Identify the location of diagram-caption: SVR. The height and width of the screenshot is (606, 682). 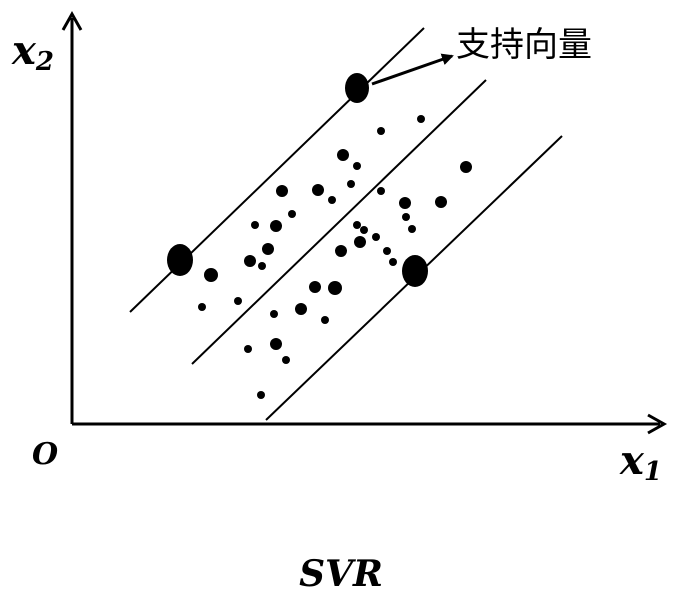
(341, 574).